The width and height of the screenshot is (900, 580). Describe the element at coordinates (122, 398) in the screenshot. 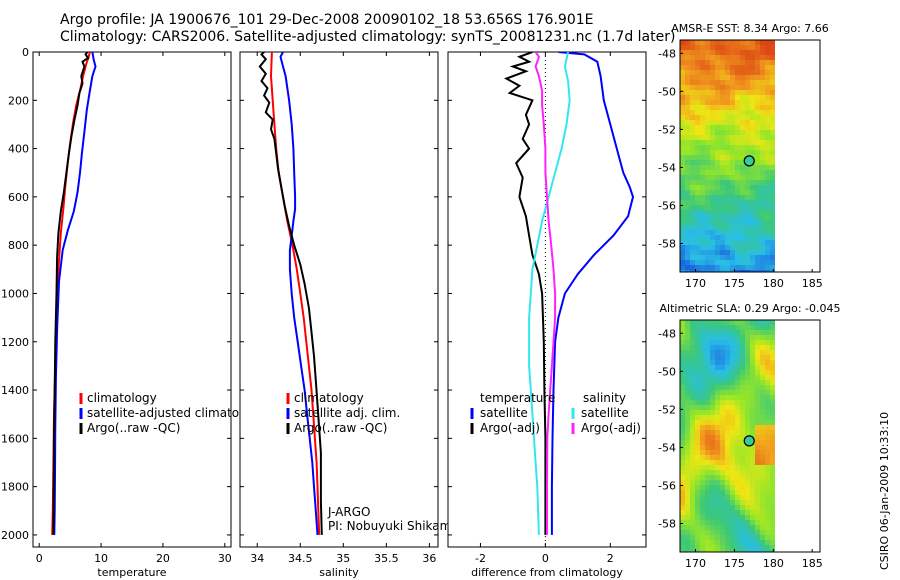

I see `temperature-legend-label: climatology` at that location.